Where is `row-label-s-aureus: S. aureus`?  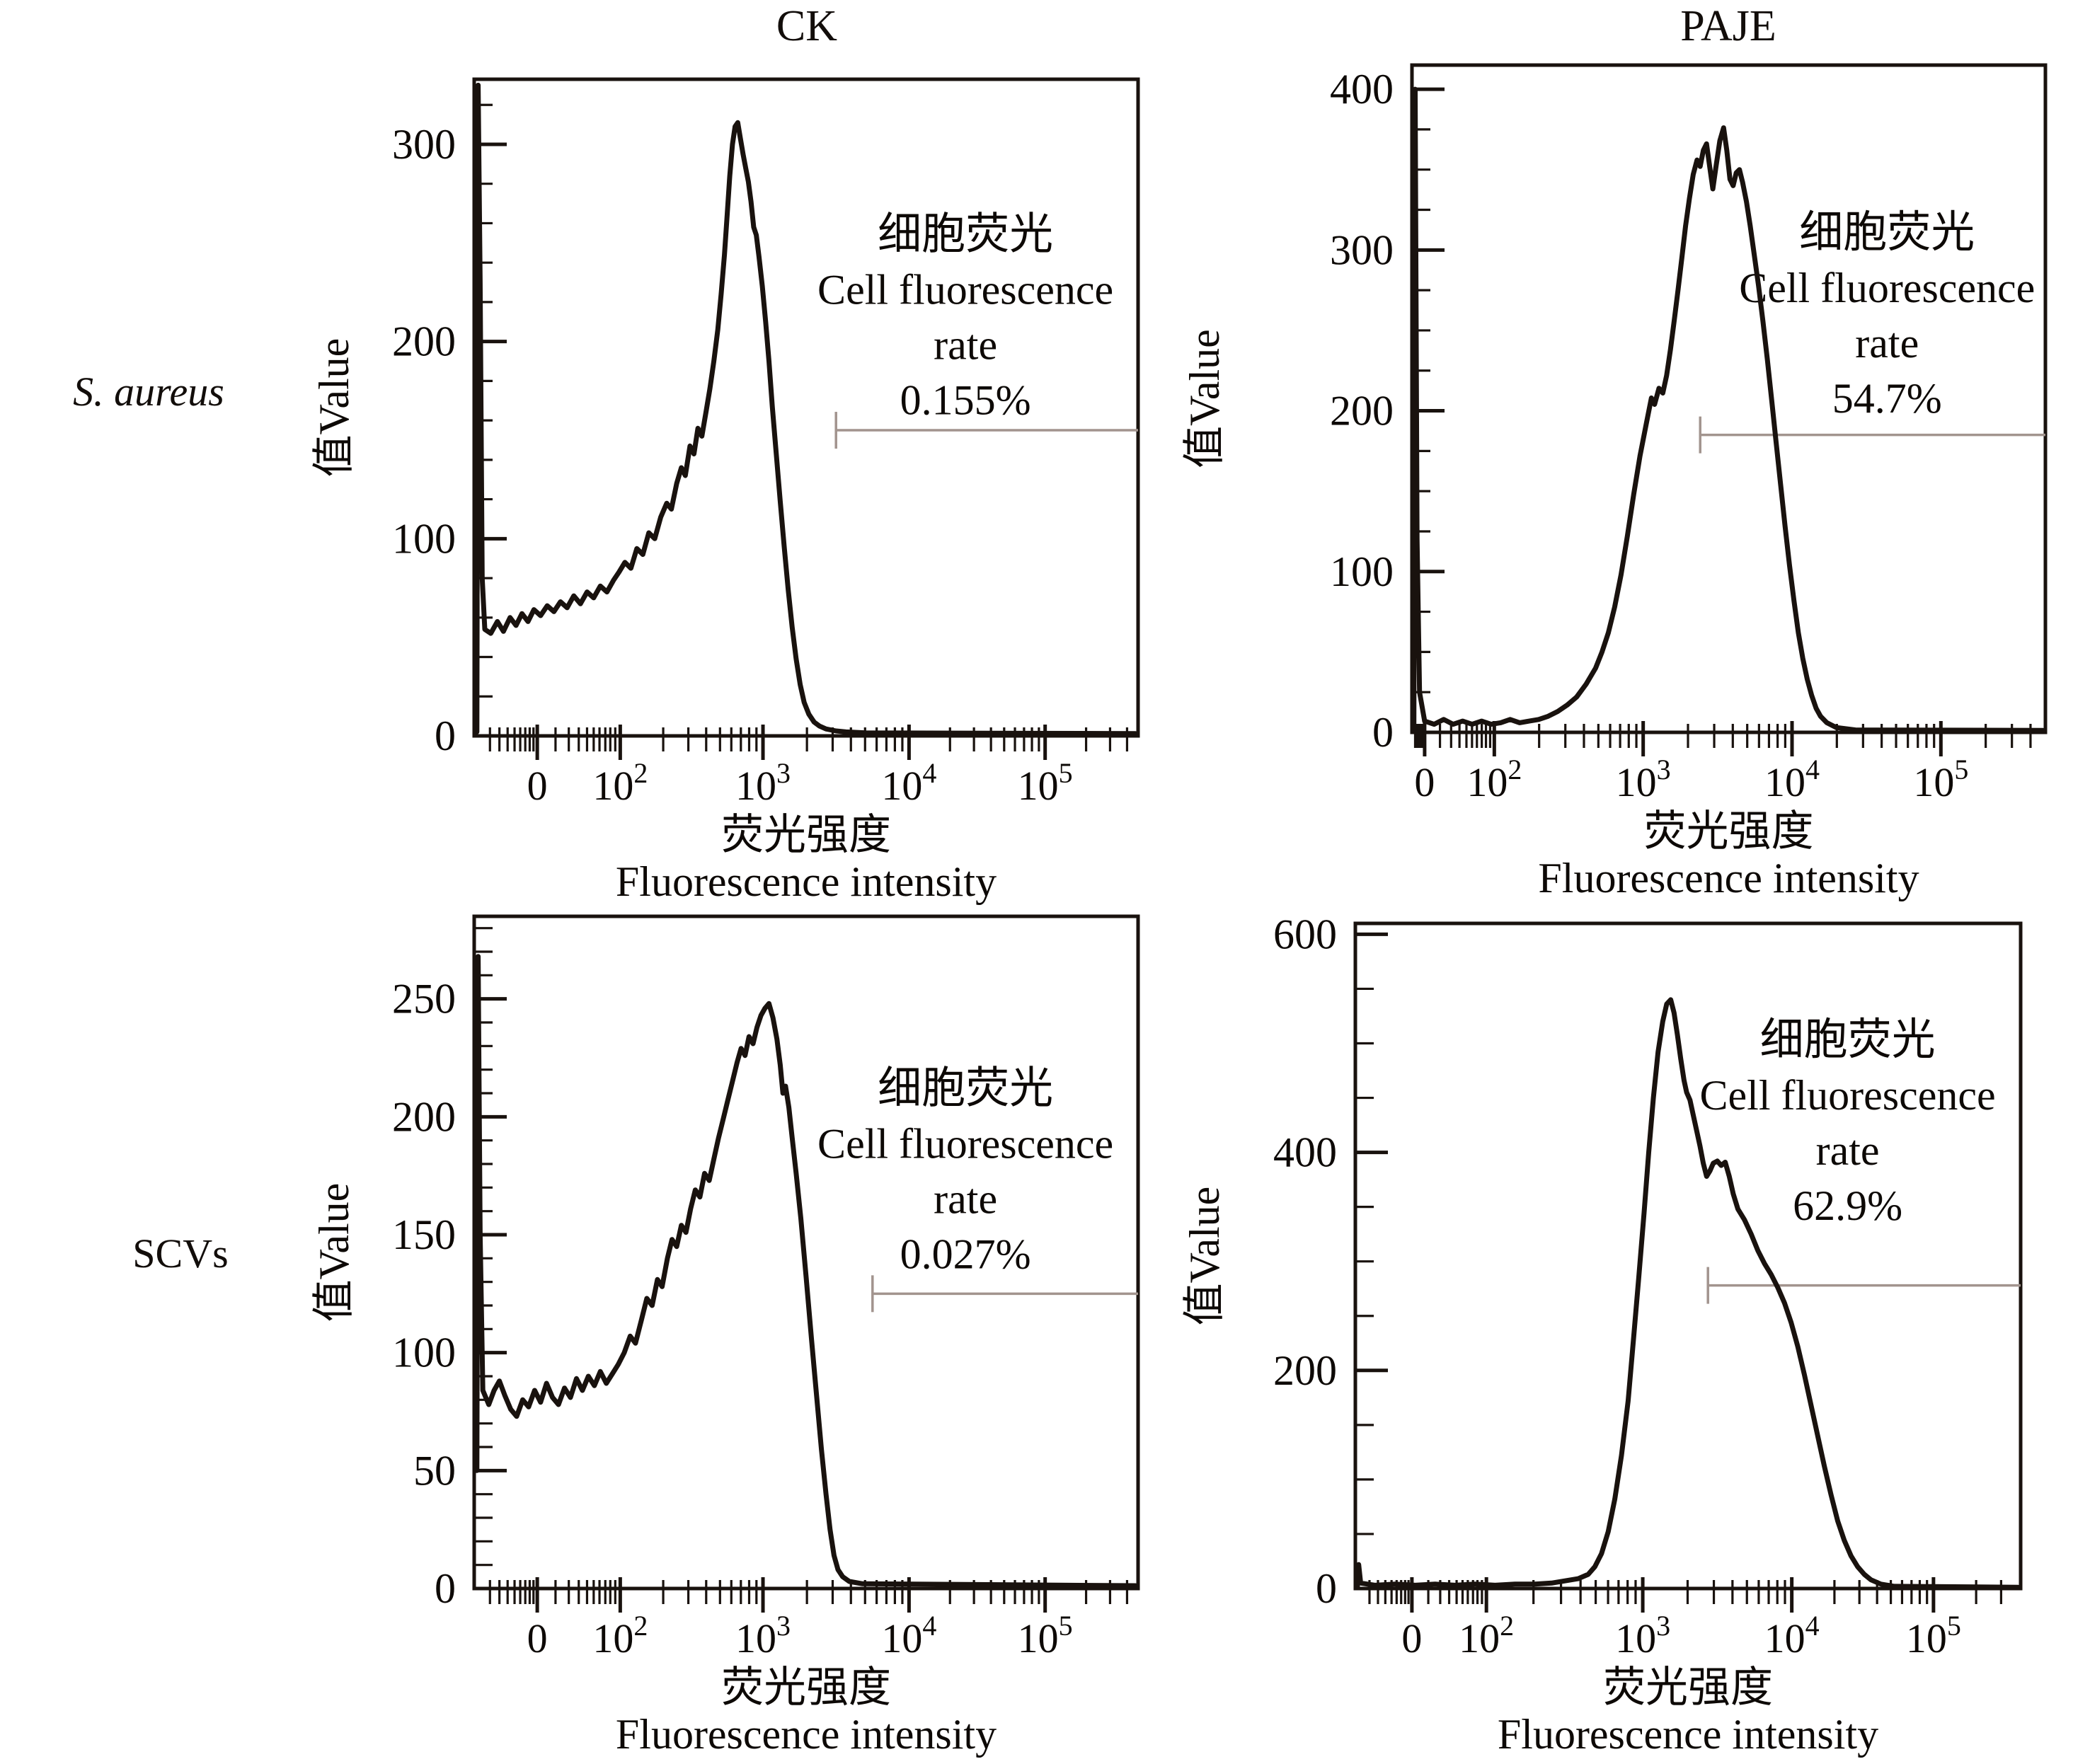
row-label-s-aureus: S. aureus is located at coordinates (148, 392).